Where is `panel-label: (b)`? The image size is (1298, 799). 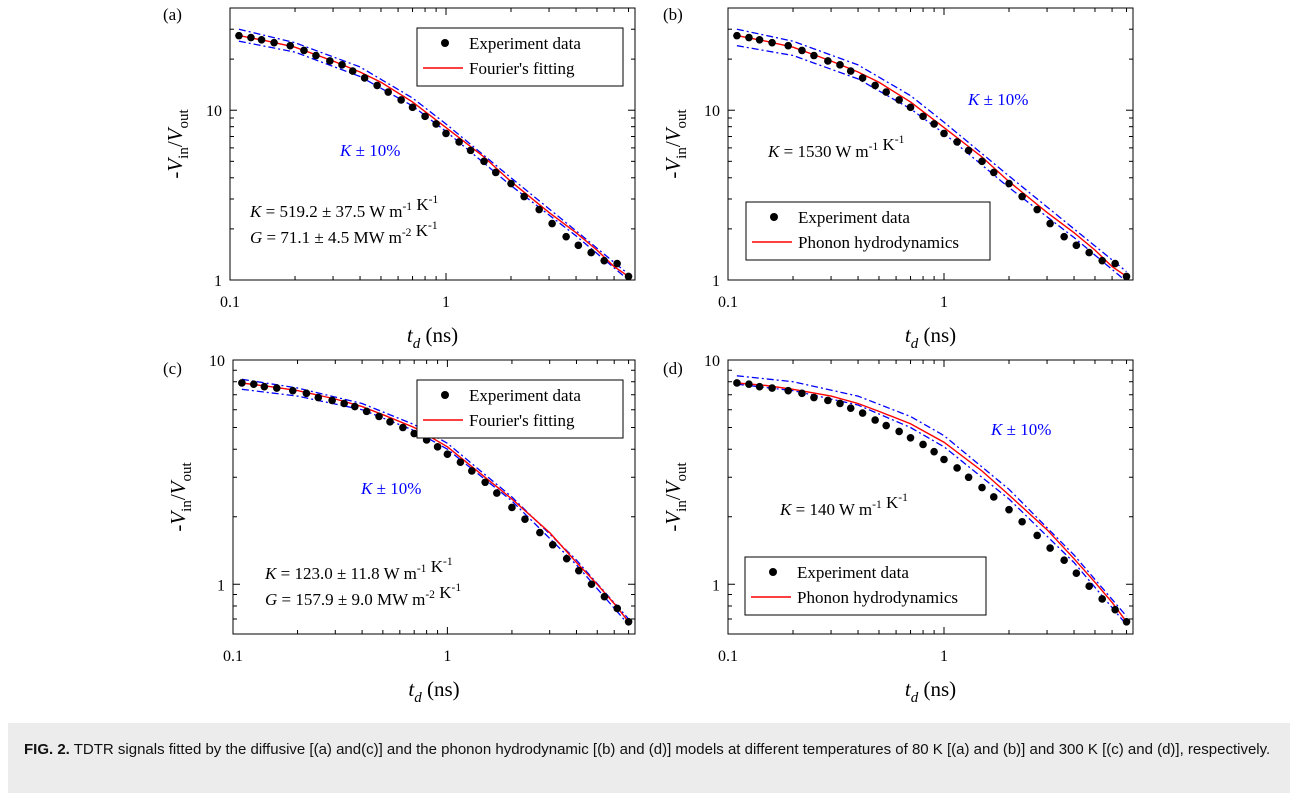
panel-label: (b) is located at coordinates (673, 14).